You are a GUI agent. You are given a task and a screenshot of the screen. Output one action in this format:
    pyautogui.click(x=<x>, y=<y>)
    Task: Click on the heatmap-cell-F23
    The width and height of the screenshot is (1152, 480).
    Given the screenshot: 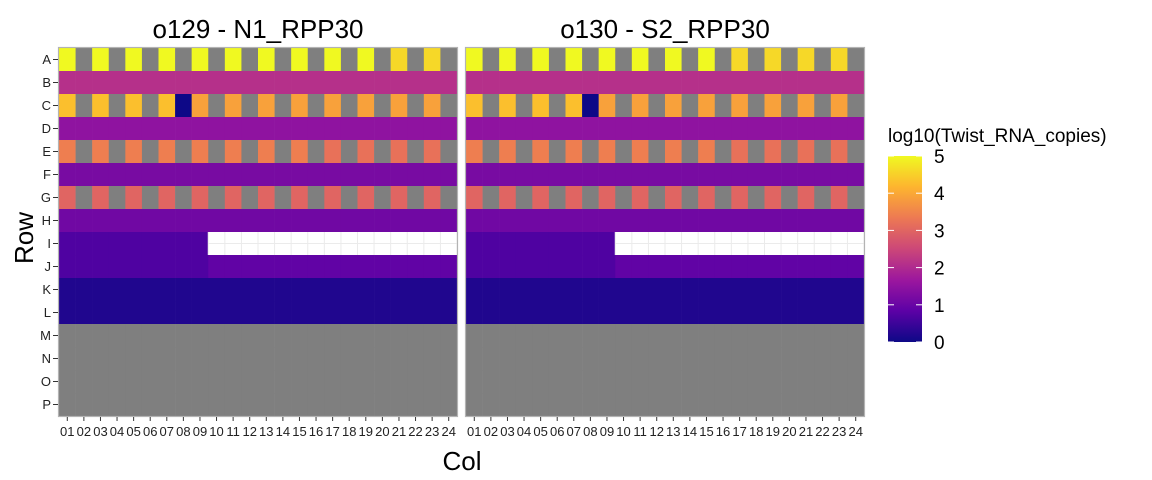 What is the action you would take?
    pyautogui.click(x=432, y=175)
    